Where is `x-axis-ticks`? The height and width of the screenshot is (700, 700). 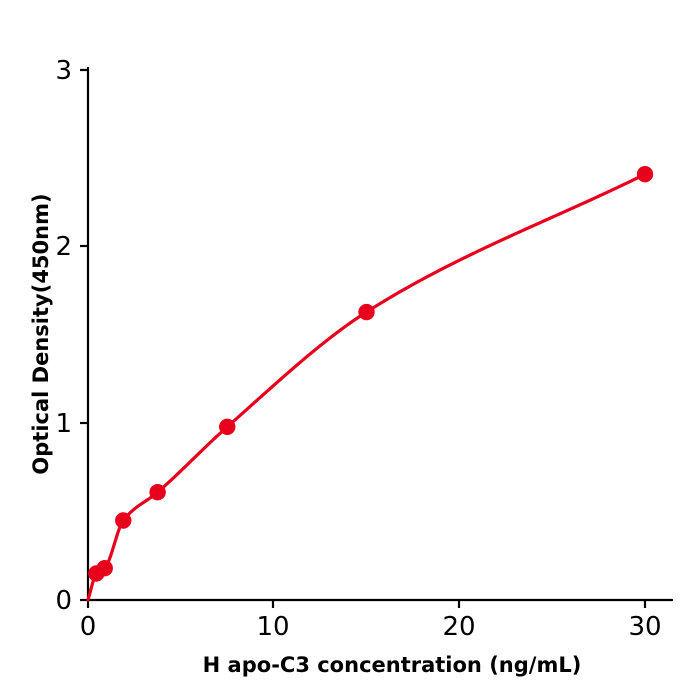 x-axis-ticks is located at coordinates (366, 604).